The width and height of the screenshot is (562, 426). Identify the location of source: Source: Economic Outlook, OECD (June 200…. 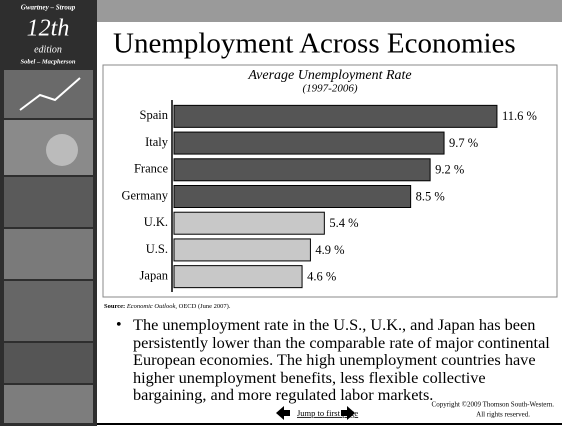
(167, 306).